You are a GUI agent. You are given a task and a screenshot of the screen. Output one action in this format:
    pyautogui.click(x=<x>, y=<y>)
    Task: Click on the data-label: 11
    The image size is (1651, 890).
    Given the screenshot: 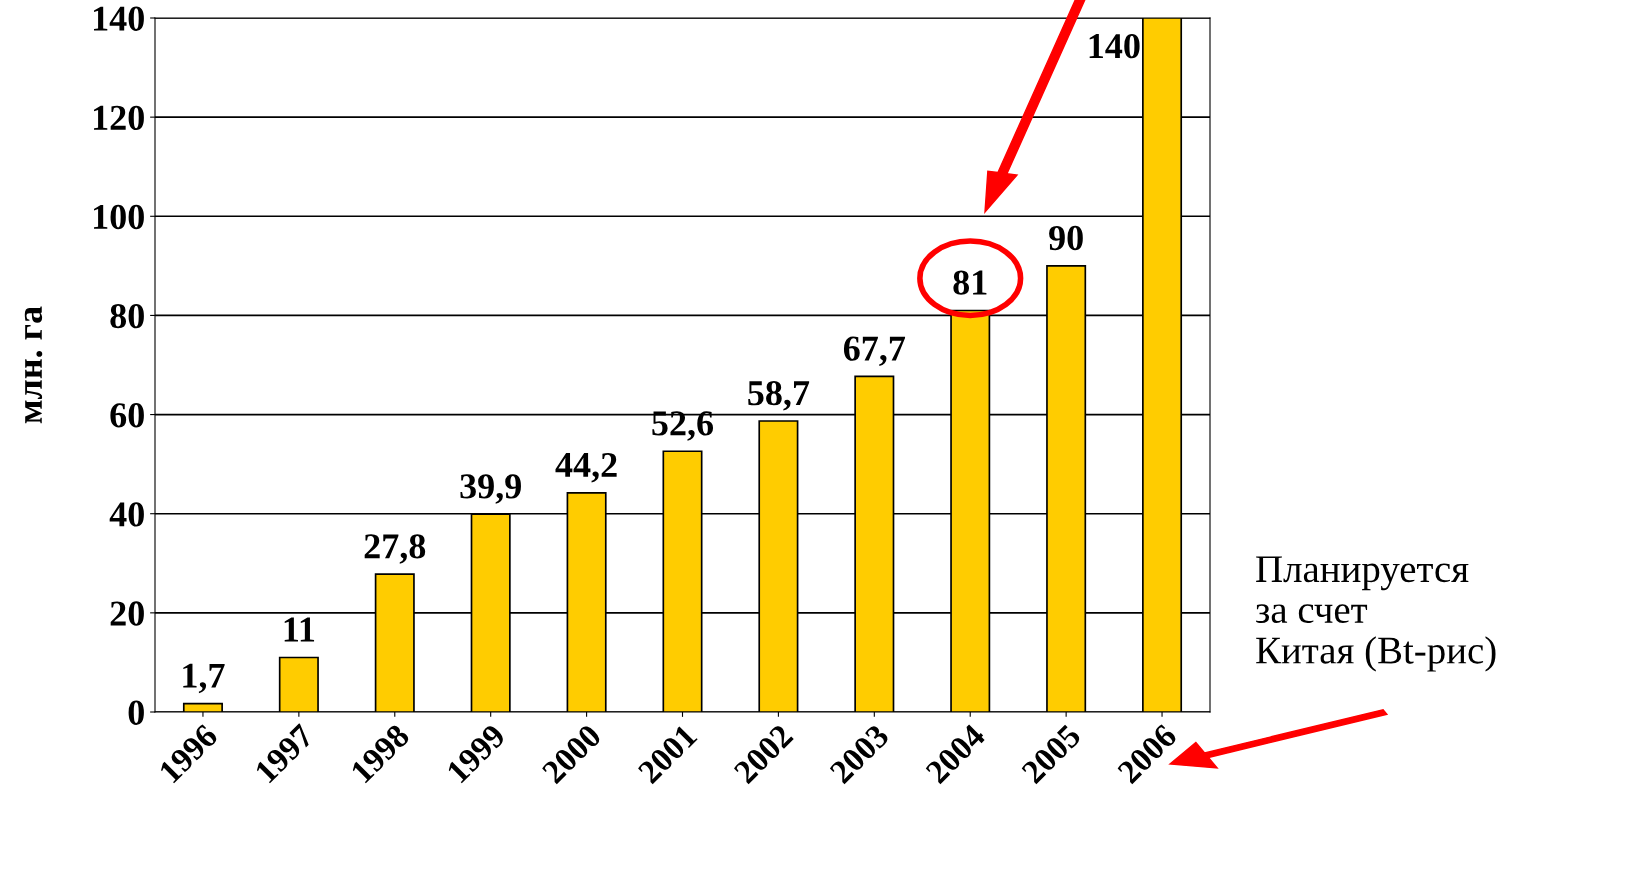 What is the action you would take?
    pyautogui.click(x=299, y=629)
    